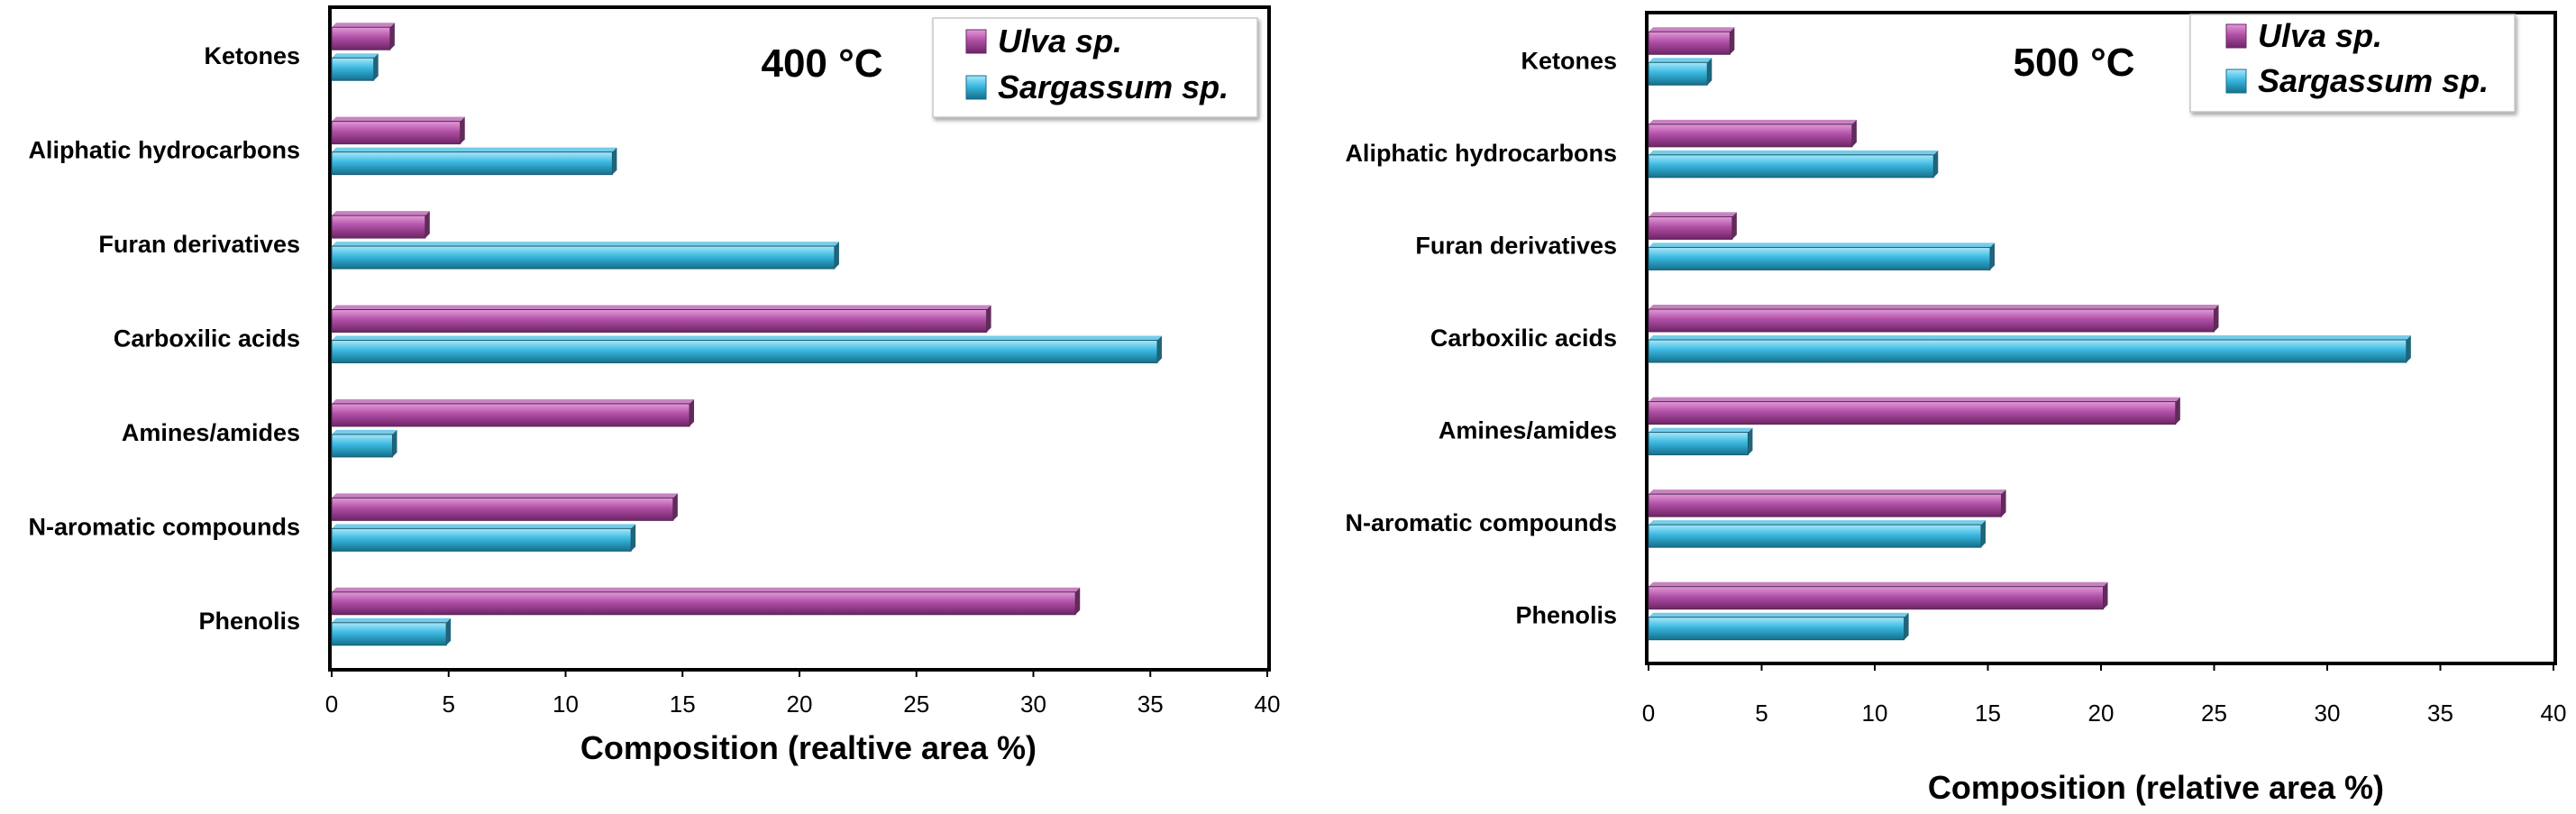 The width and height of the screenshot is (2576, 814). What do you see at coordinates (800, 704) in the screenshot?
I see `x-tick-label: 20` at bounding box center [800, 704].